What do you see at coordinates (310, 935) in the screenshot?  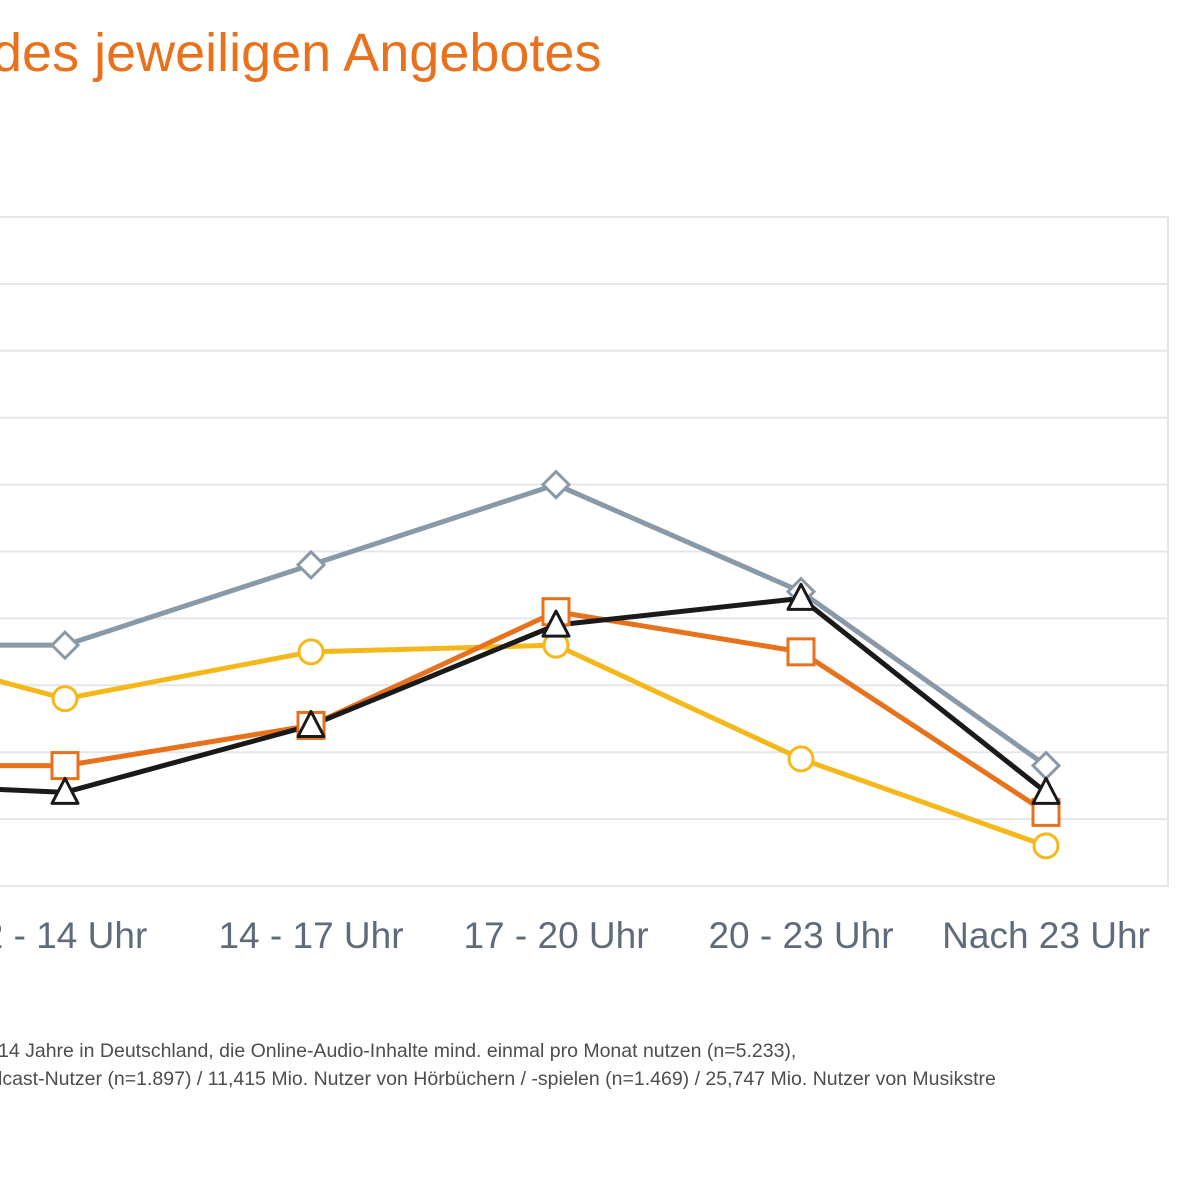 I see `x-tick-label: 14 - 17 Uhr` at bounding box center [310, 935].